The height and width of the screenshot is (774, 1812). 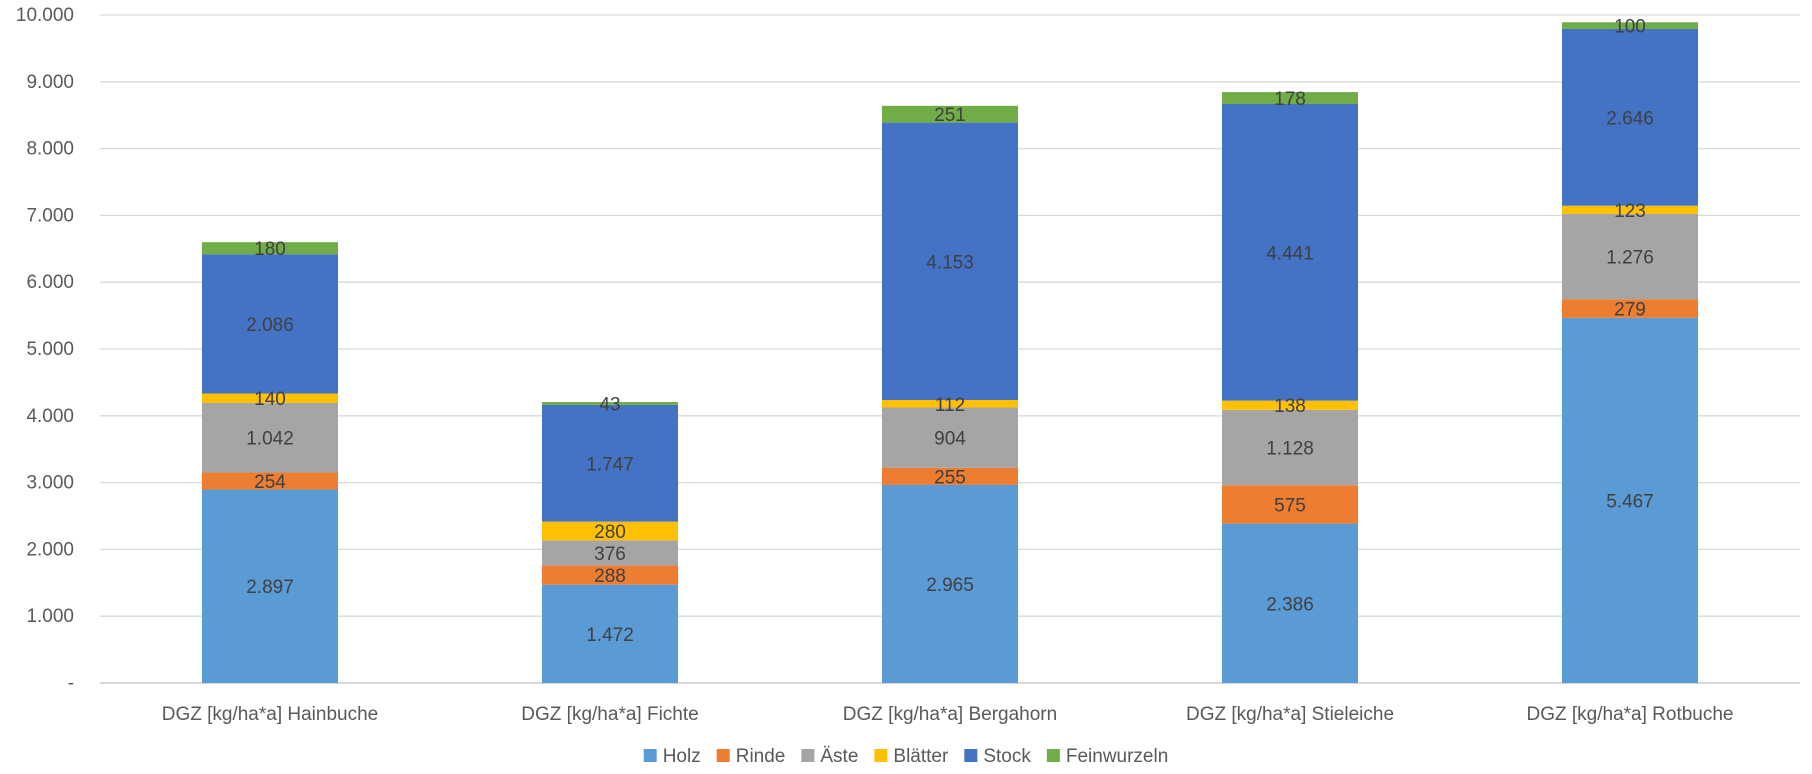 I want to click on data-label: 255, so click(x=950, y=477).